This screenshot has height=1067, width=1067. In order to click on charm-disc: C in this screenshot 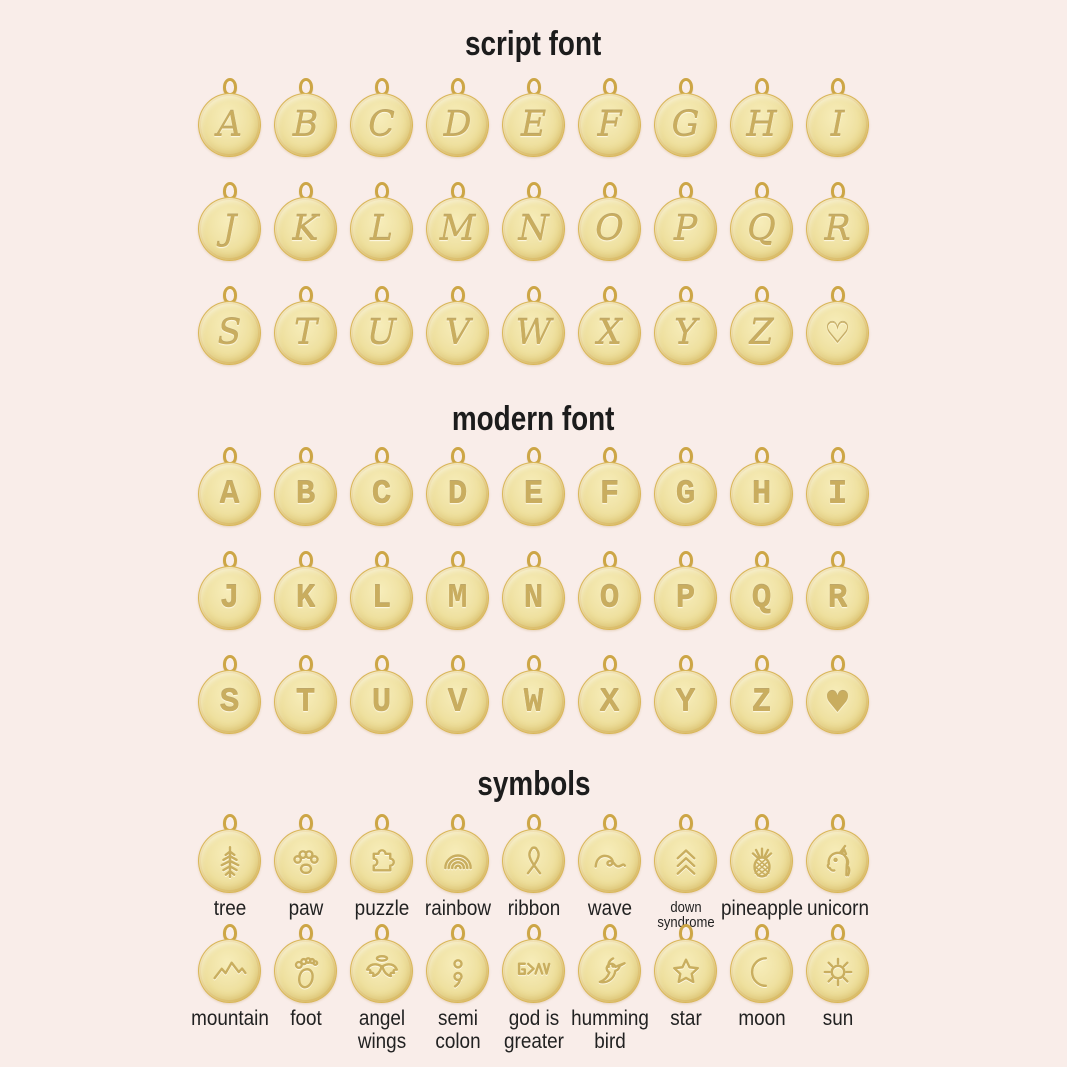, I will do `click(381, 125)`.